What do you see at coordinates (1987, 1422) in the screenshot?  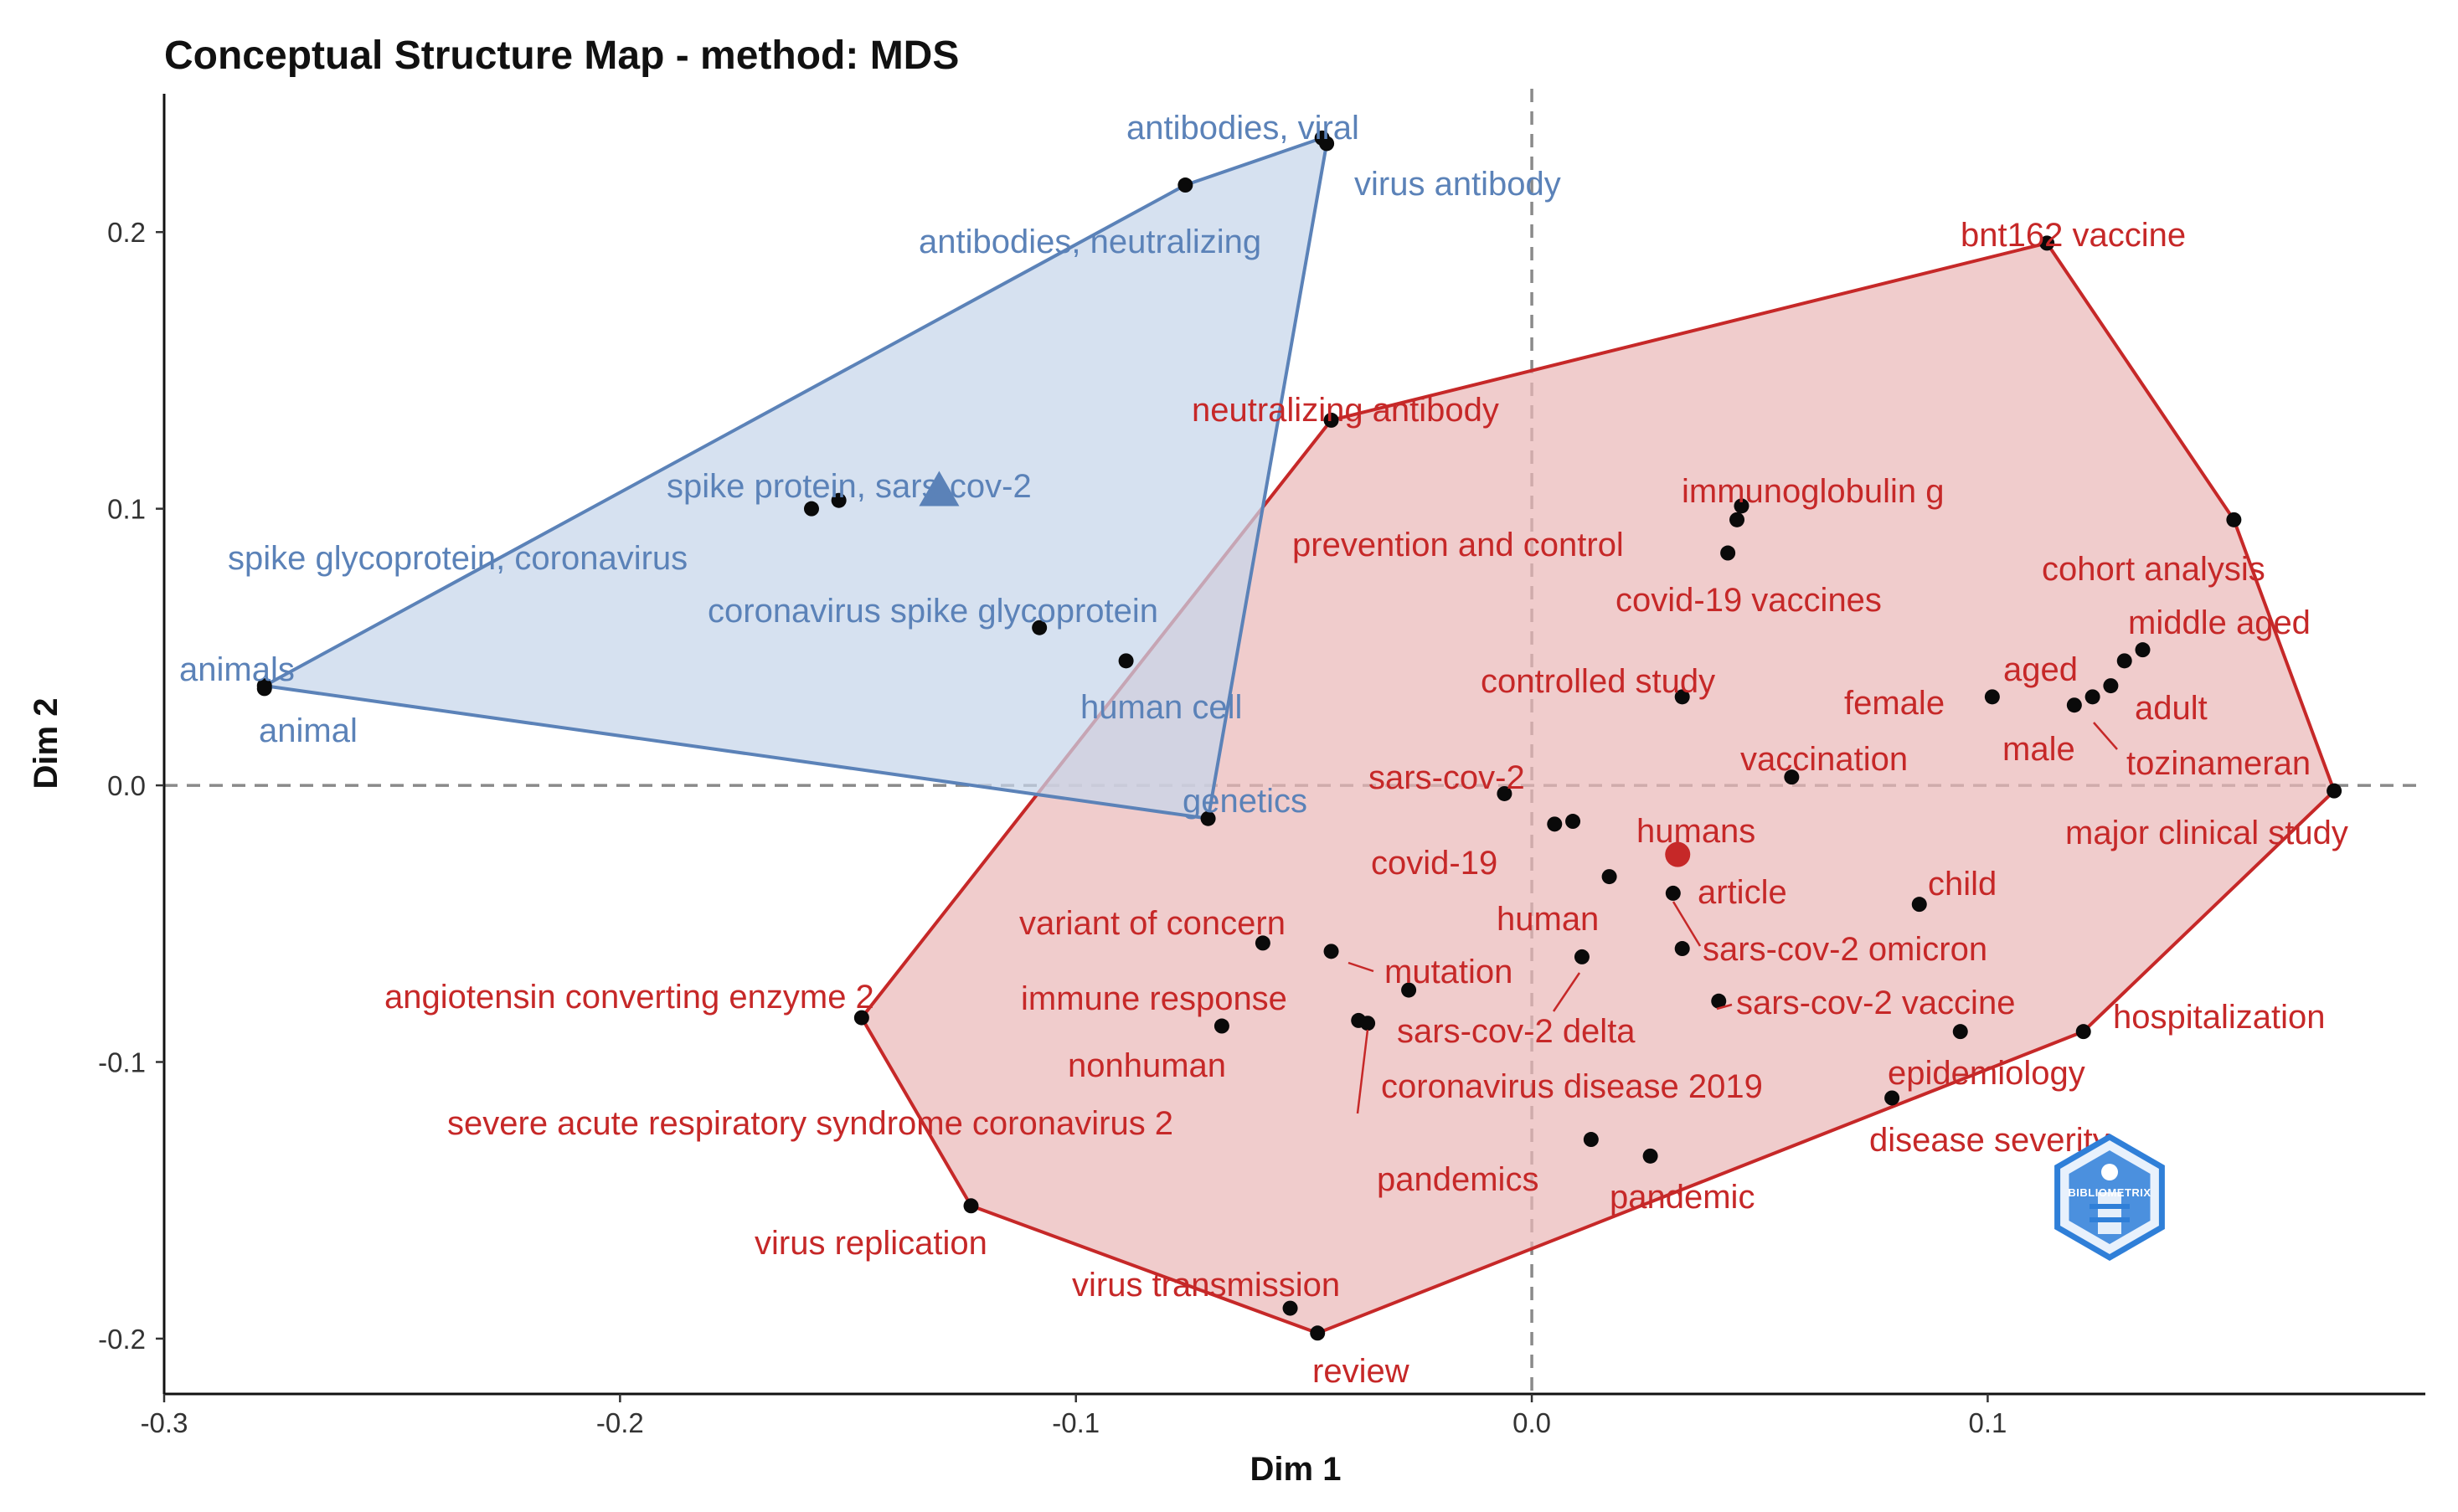 I see `x-tick-label: 0.1` at bounding box center [1987, 1422].